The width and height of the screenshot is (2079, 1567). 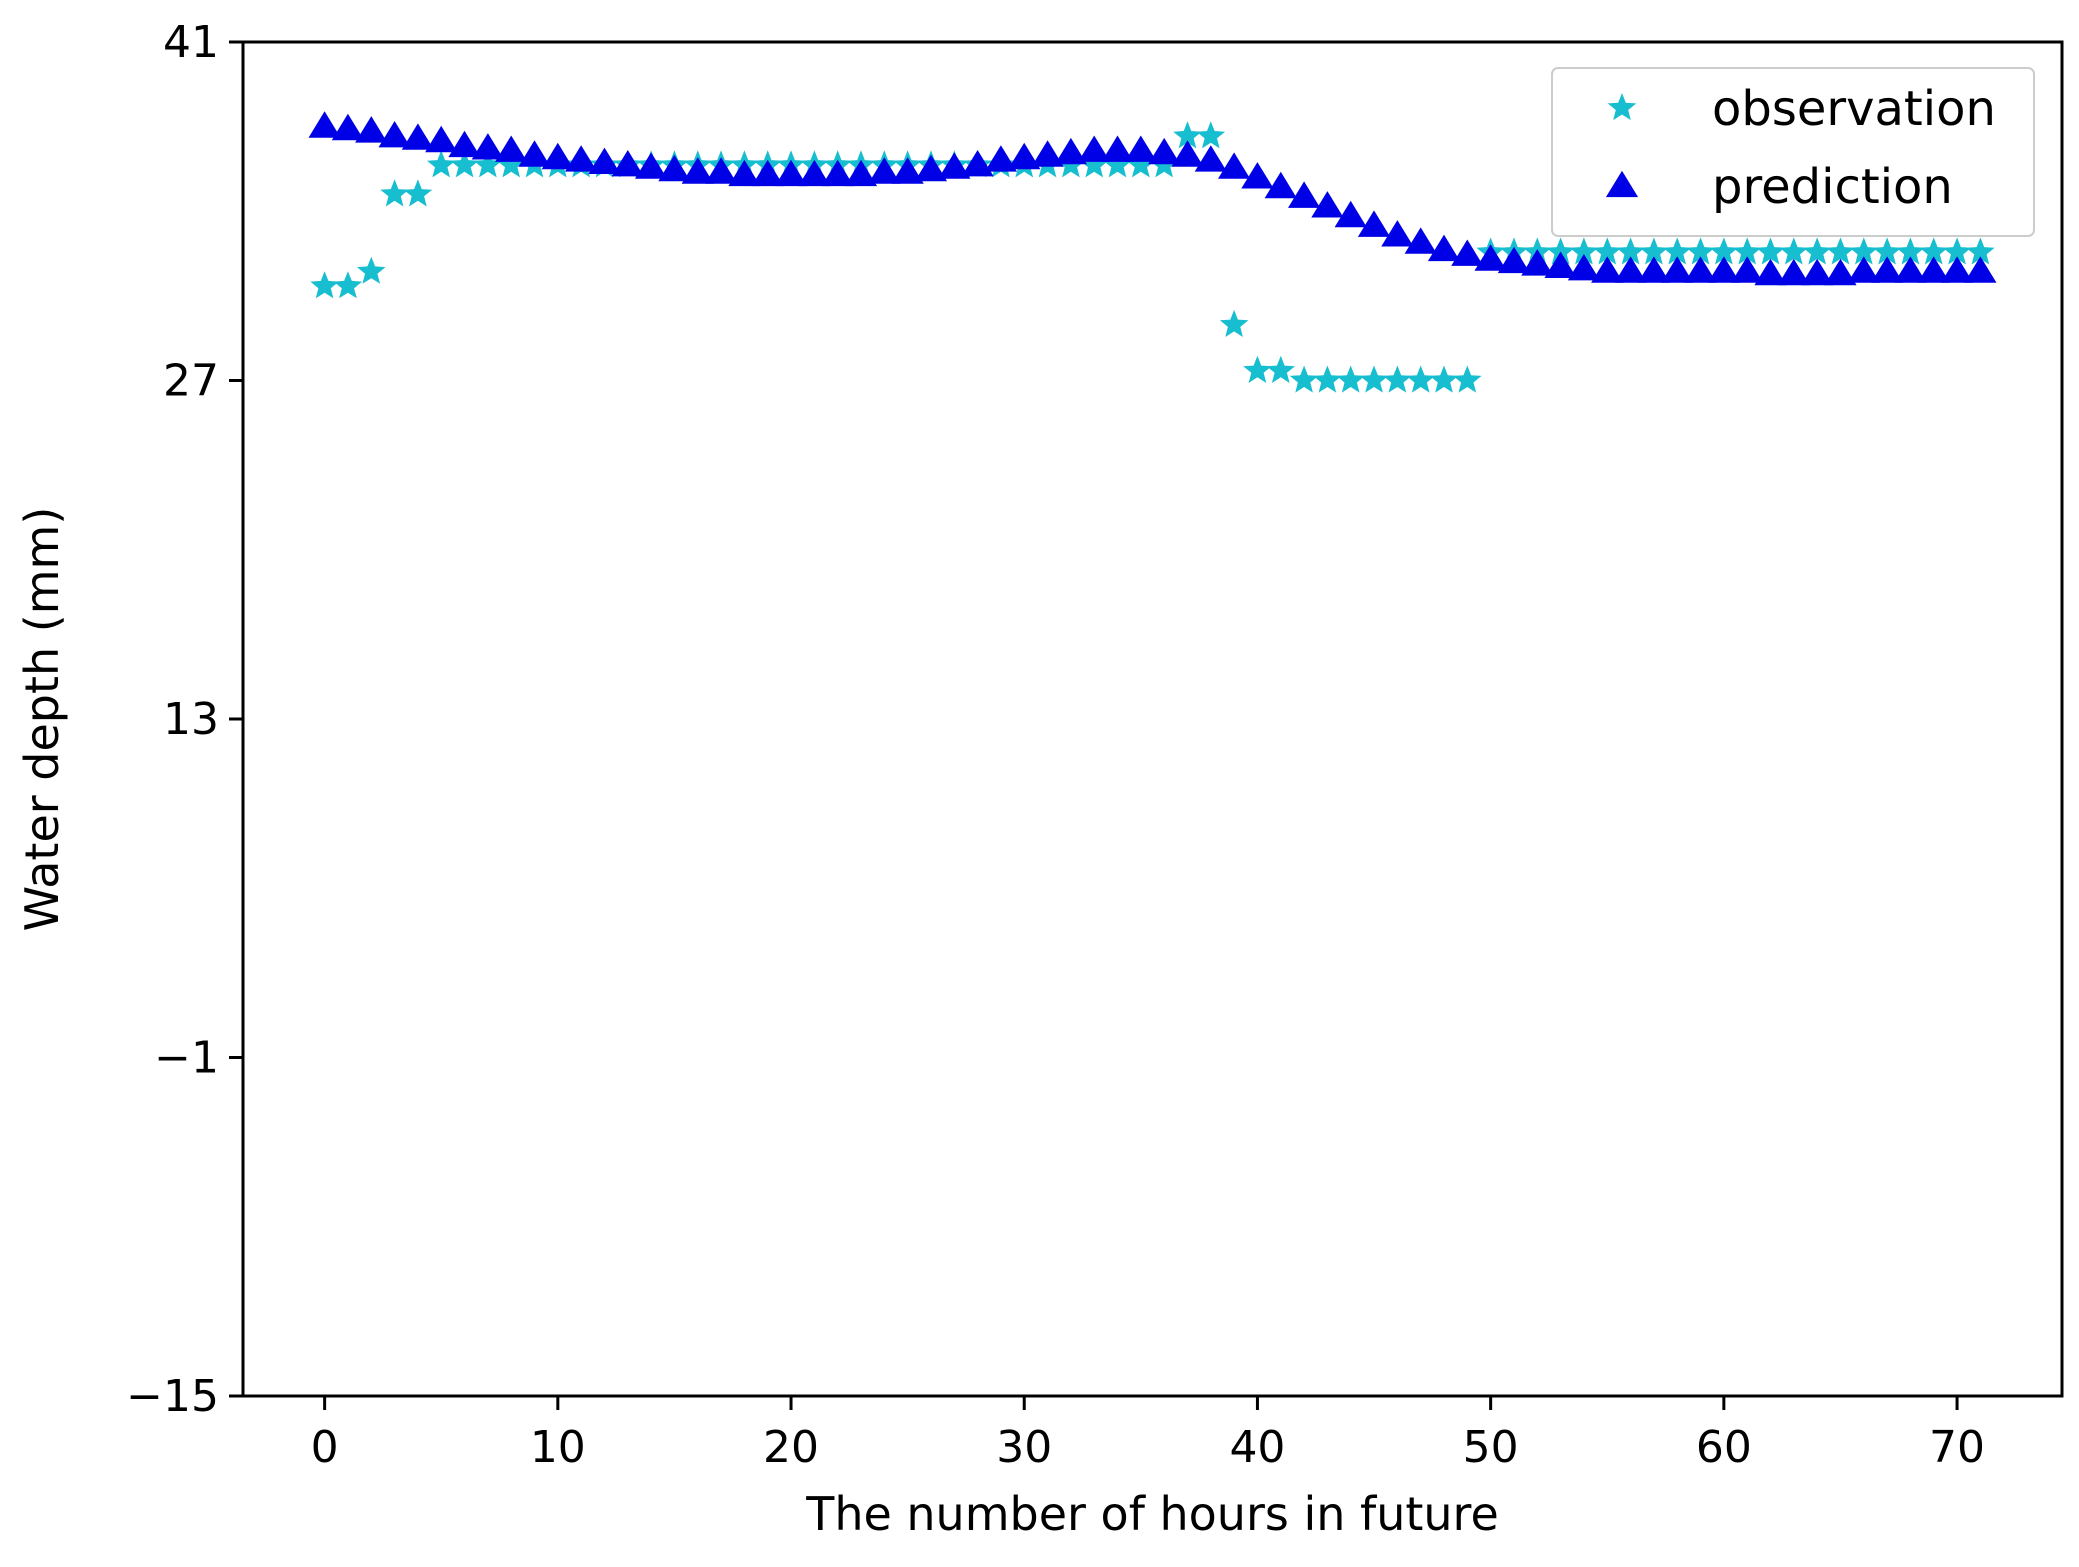 I want to click on y-tick-label: −1, so click(x=186, y=1058).